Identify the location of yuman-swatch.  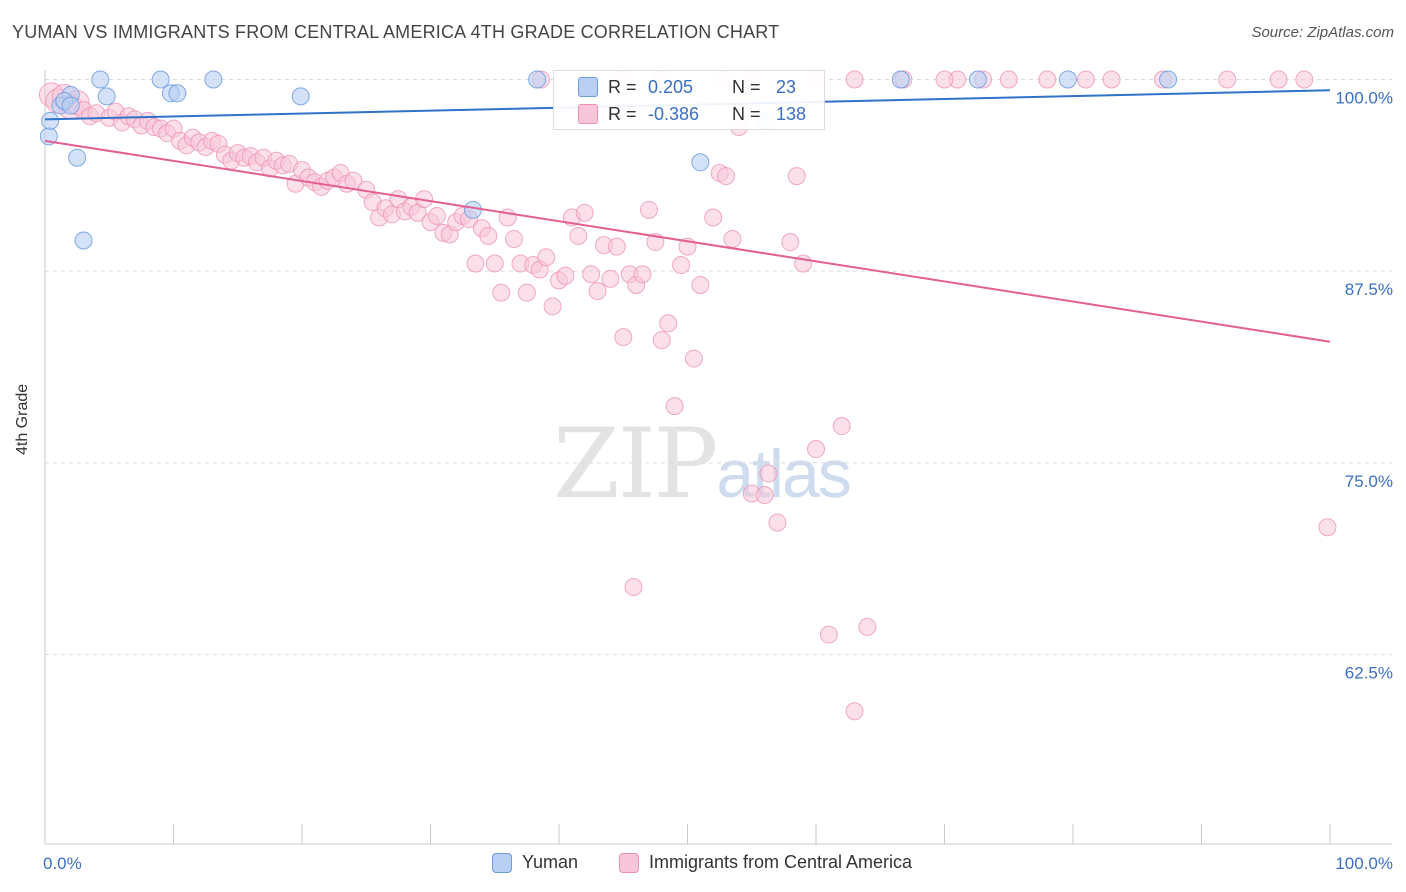
(588, 87).